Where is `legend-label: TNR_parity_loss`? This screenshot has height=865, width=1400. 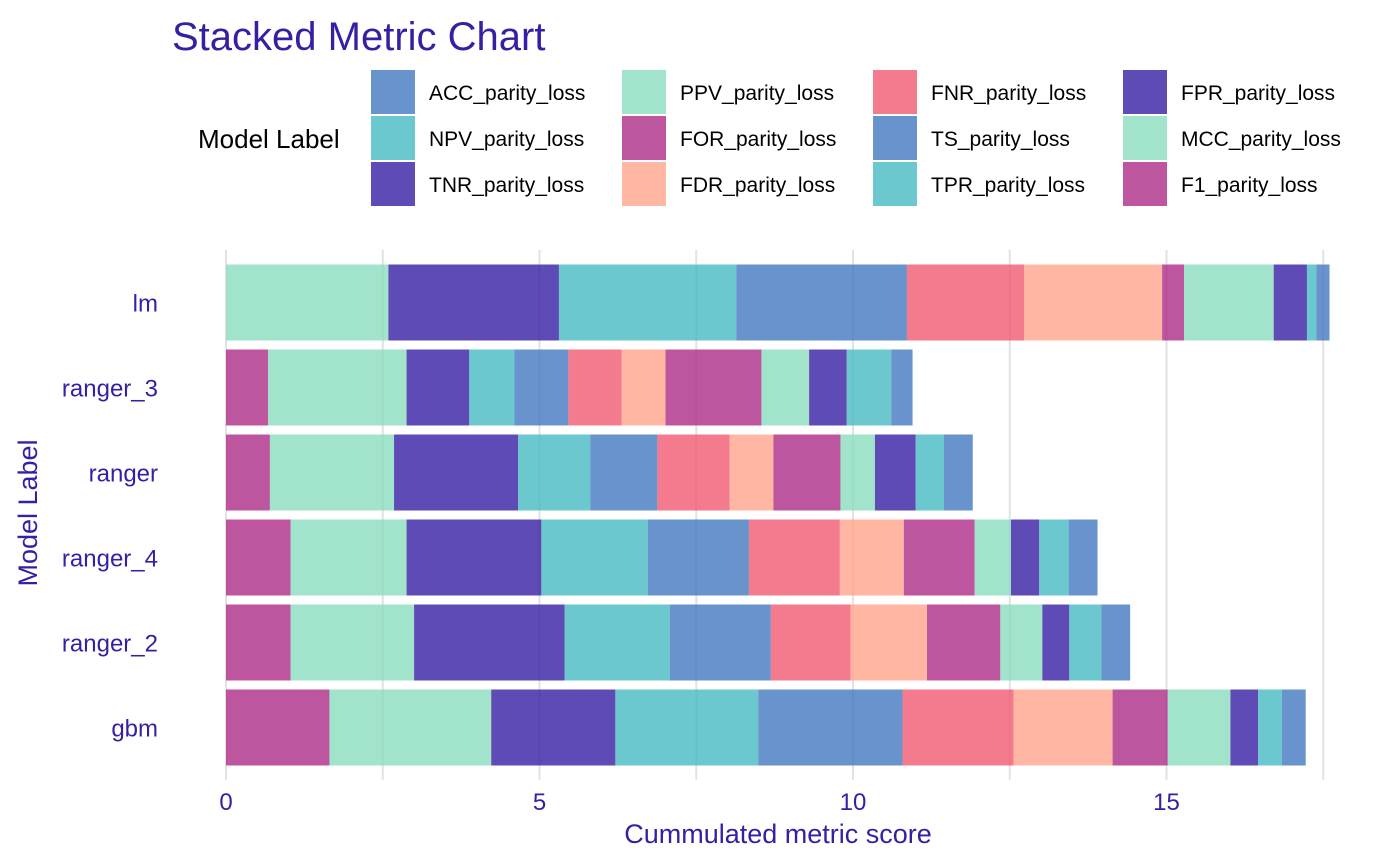
legend-label: TNR_parity_loss is located at coordinates (506, 185).